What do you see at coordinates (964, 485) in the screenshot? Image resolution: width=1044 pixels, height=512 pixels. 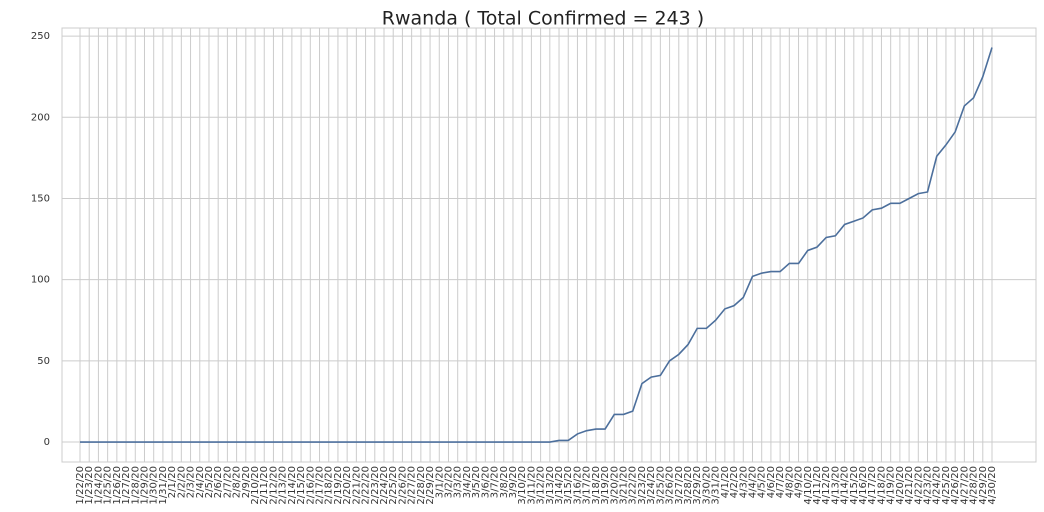 I see `x-tick-label: 4/27/20` at bounding box center [964, 485].